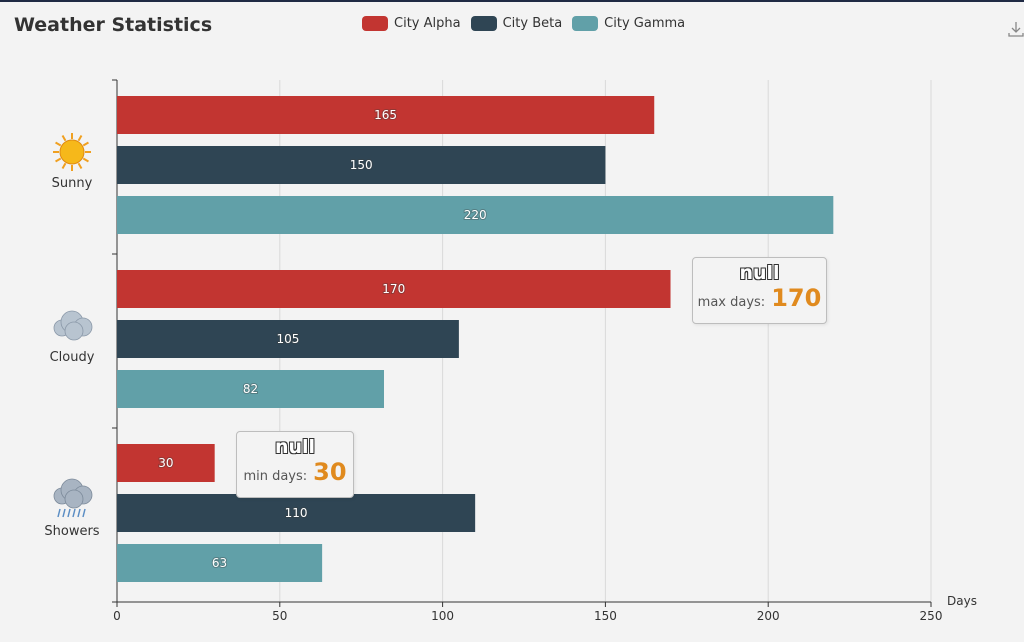 The height and width of the screenshot is (642, 1024). I want to click on legend: City Alpha City Beta City Gamma, so click(523, 23).